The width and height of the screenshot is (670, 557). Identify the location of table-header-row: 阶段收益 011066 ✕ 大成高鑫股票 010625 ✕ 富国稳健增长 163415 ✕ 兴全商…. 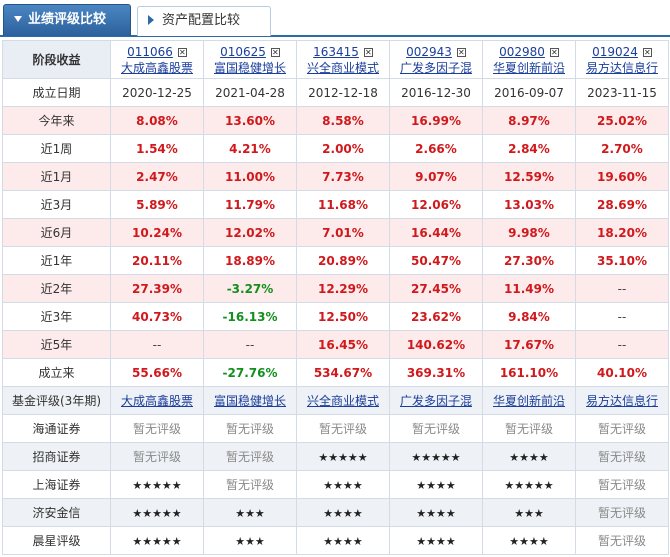
(335, 59).